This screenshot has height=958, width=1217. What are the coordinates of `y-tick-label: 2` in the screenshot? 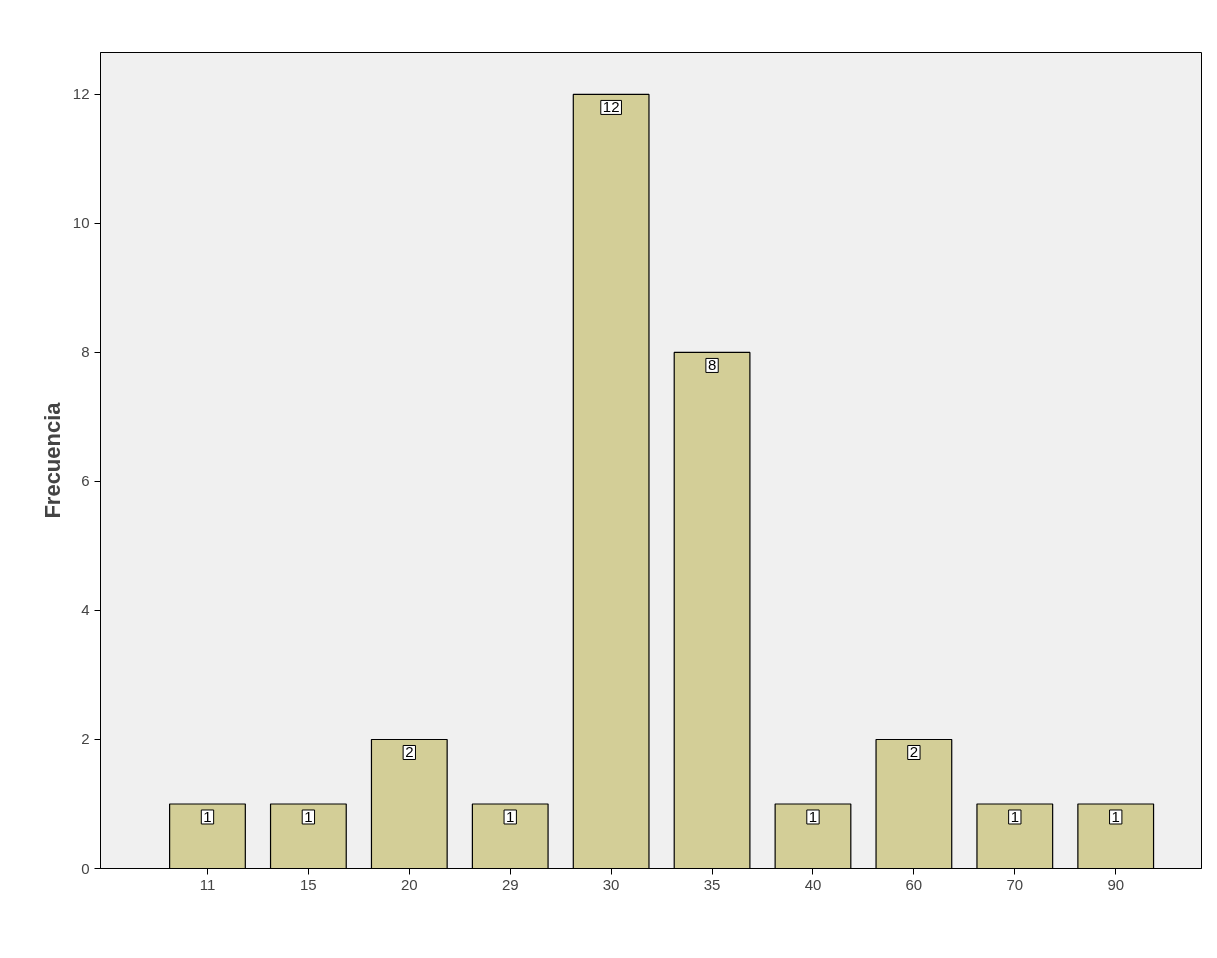 It's located at (85, 739).